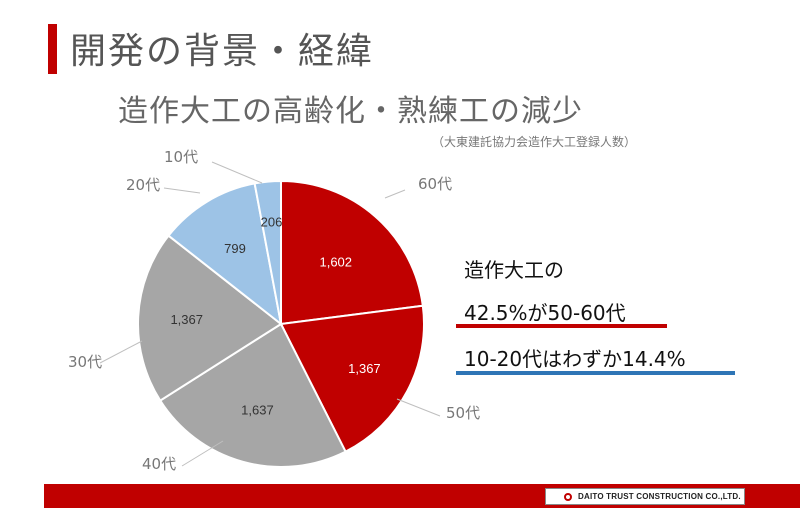  Describe the element at coordinates (514, 270) in the screenshot. I see `callout-title: 造作大工の` at that location.